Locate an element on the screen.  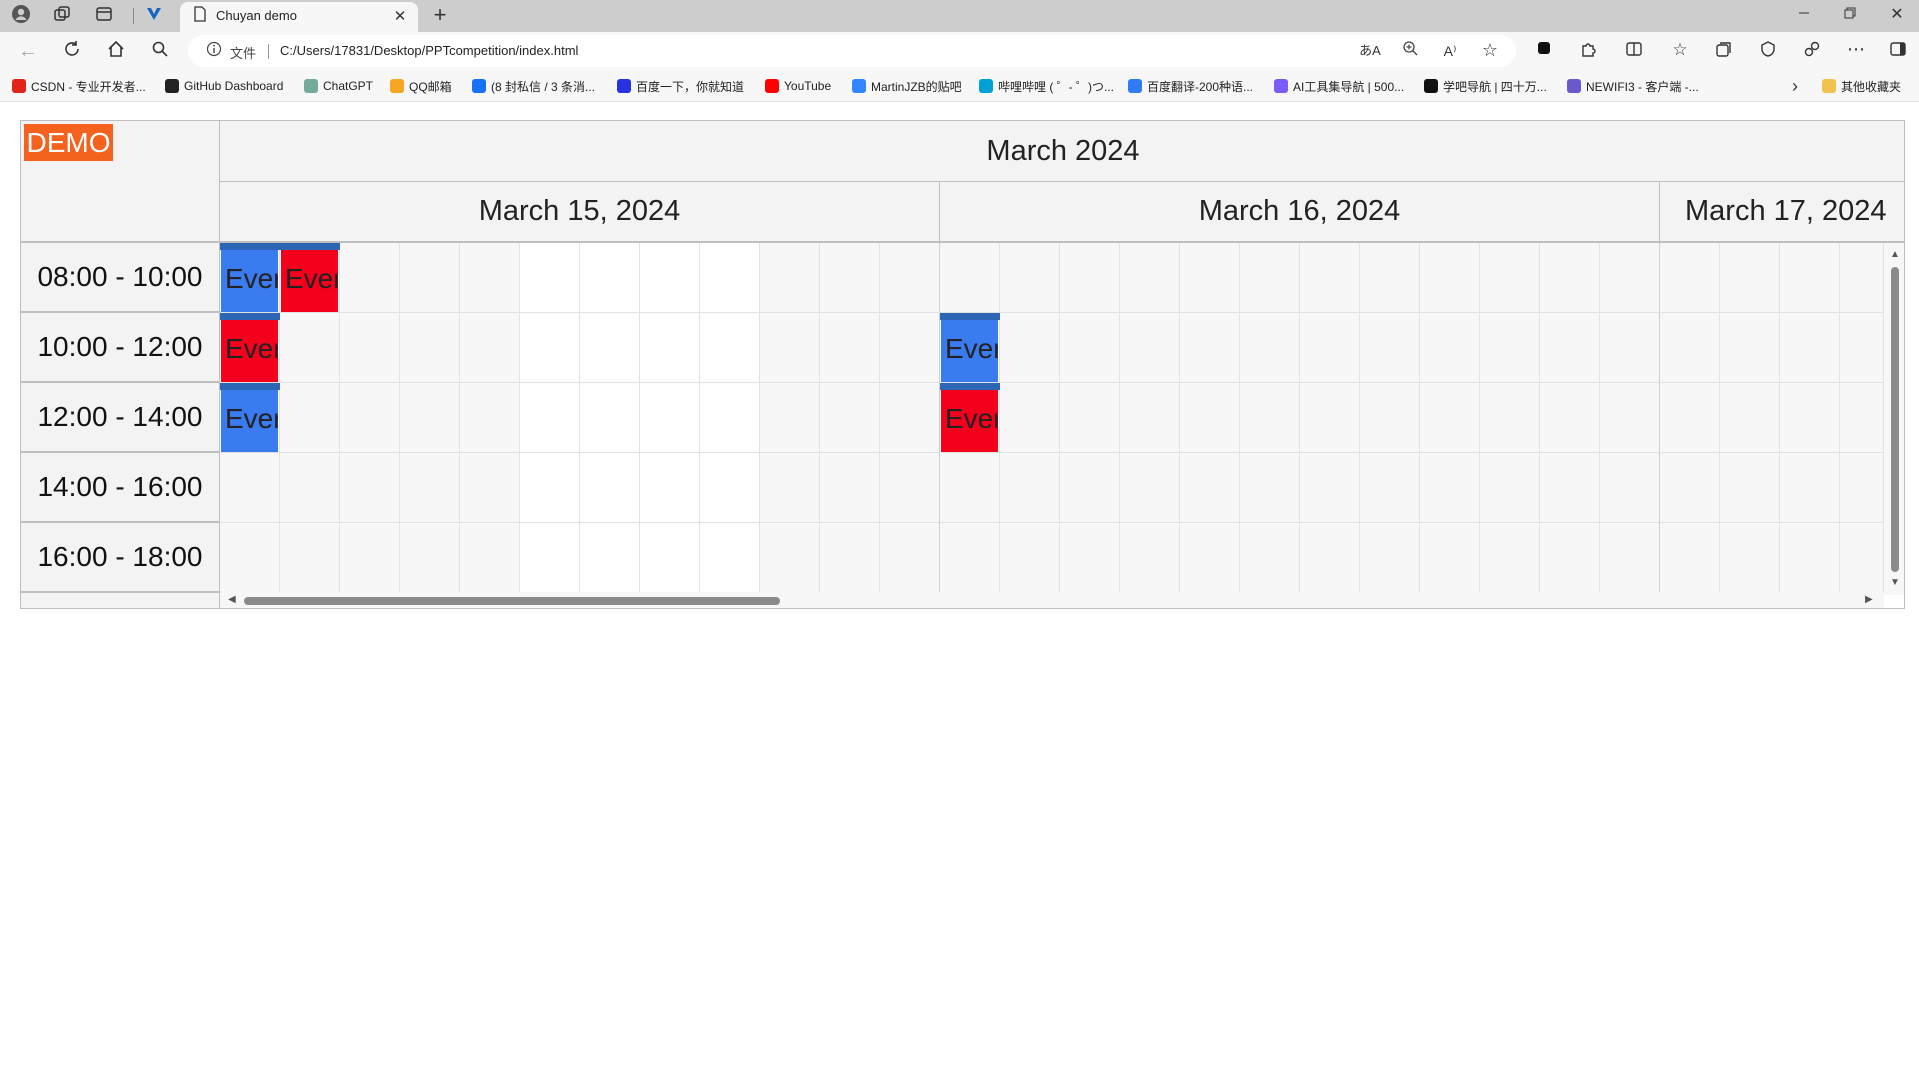
search-icon is located at coordinates (160, 51).